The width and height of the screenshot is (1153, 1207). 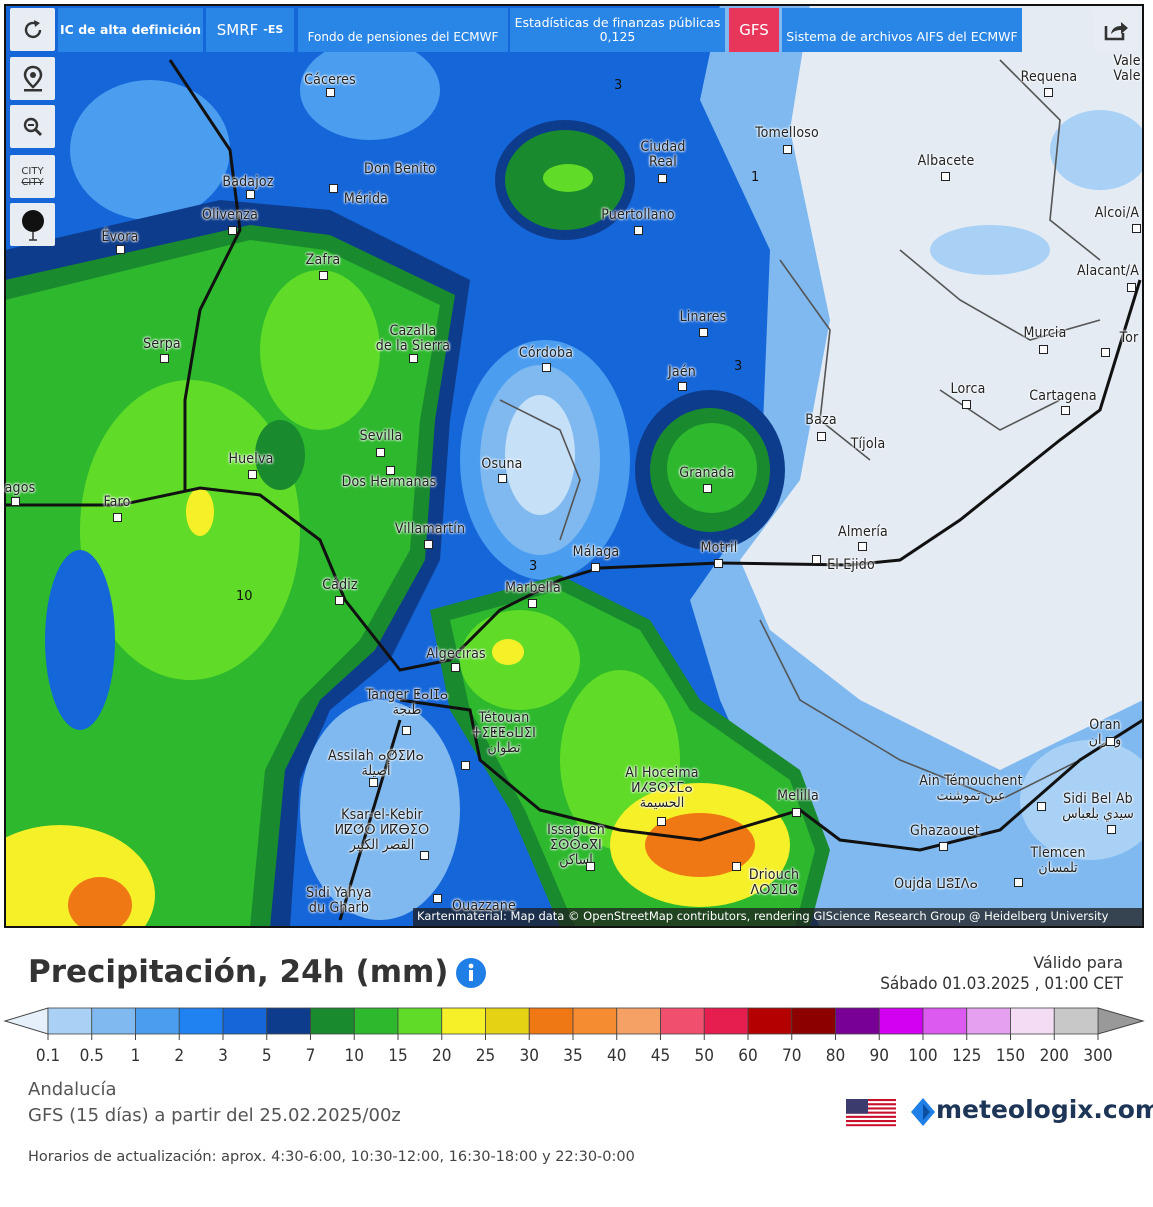 What do you see at coordinates (851, 565) in the screenshot?
I see `city-label-line: El Ejido` at bounding box center [851, 565].